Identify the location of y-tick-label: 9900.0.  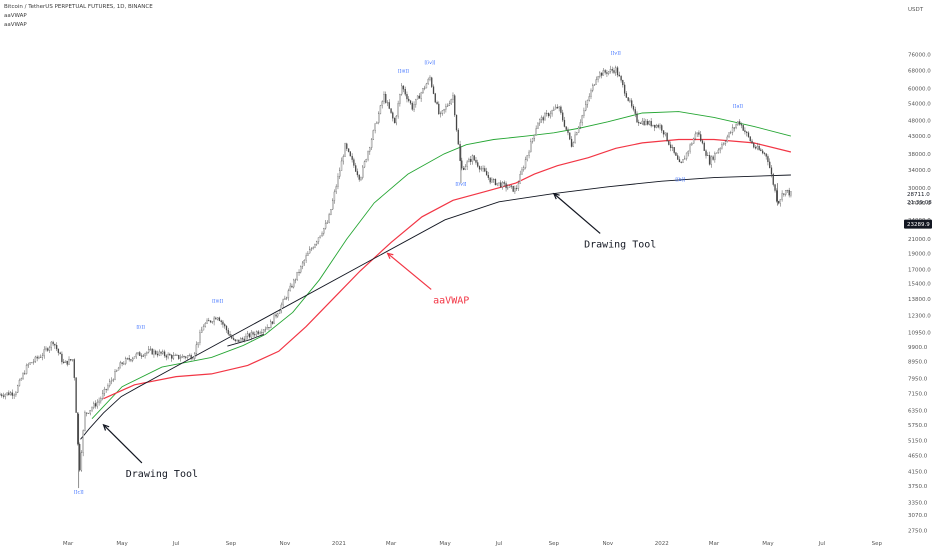
(918, 348).